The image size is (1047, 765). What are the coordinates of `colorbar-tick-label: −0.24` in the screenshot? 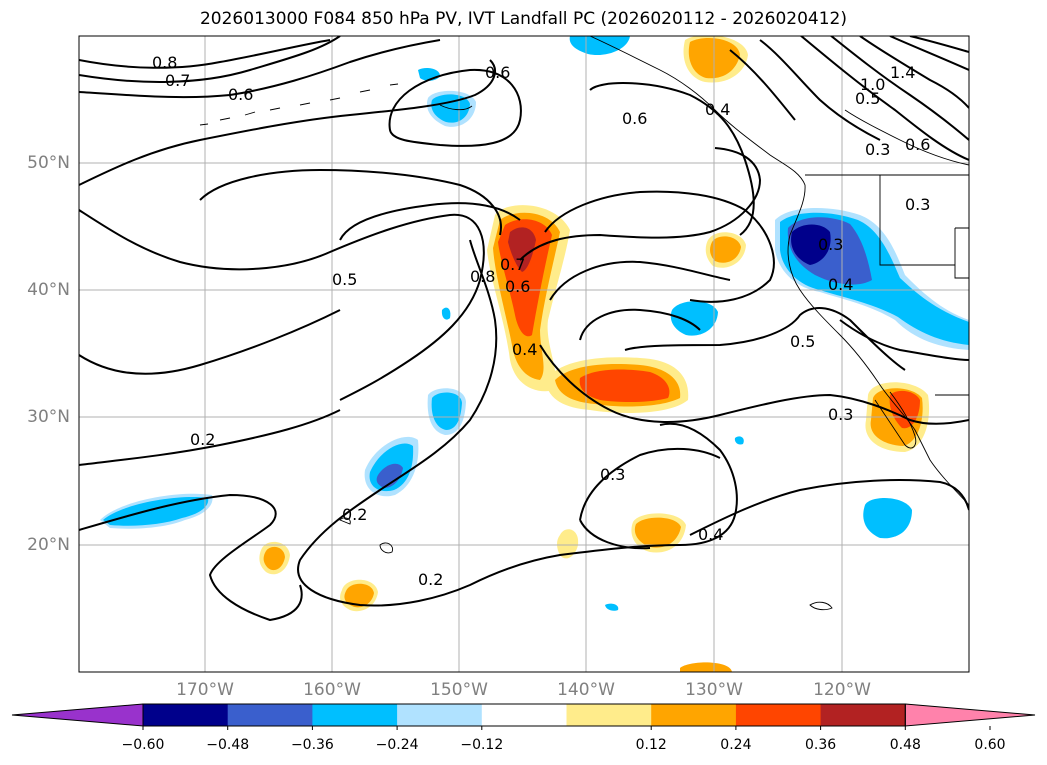 It's located at (397, 745).